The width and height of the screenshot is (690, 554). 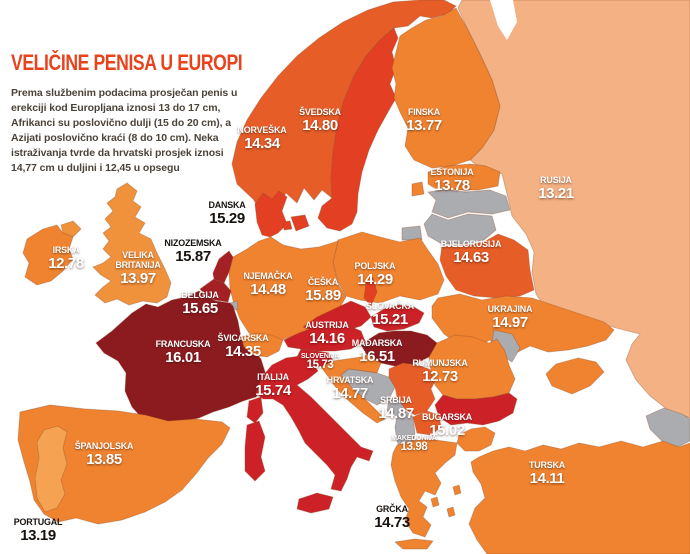 What do you see at coordinates (215, 290) in the screenshot?
I see `region-belgium` at bounding box center [215, 290].